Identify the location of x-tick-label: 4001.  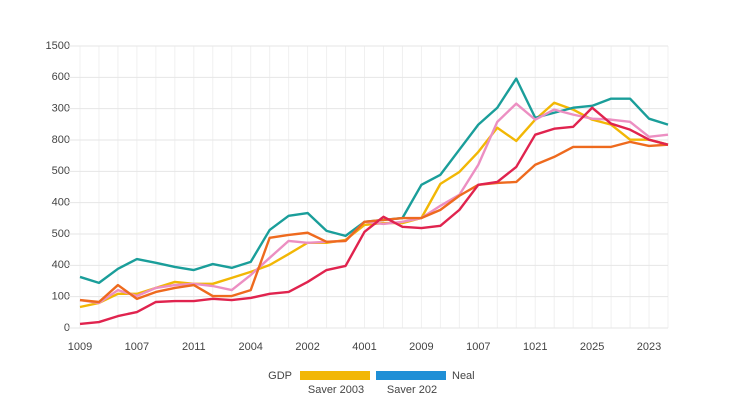
(364, 347).